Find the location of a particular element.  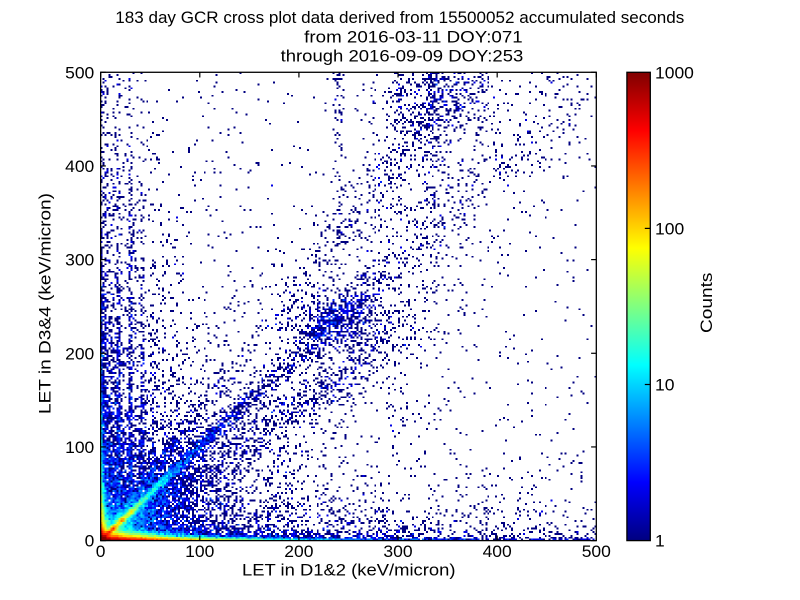

svg-text: Counts is located at coordinates (707, 303).